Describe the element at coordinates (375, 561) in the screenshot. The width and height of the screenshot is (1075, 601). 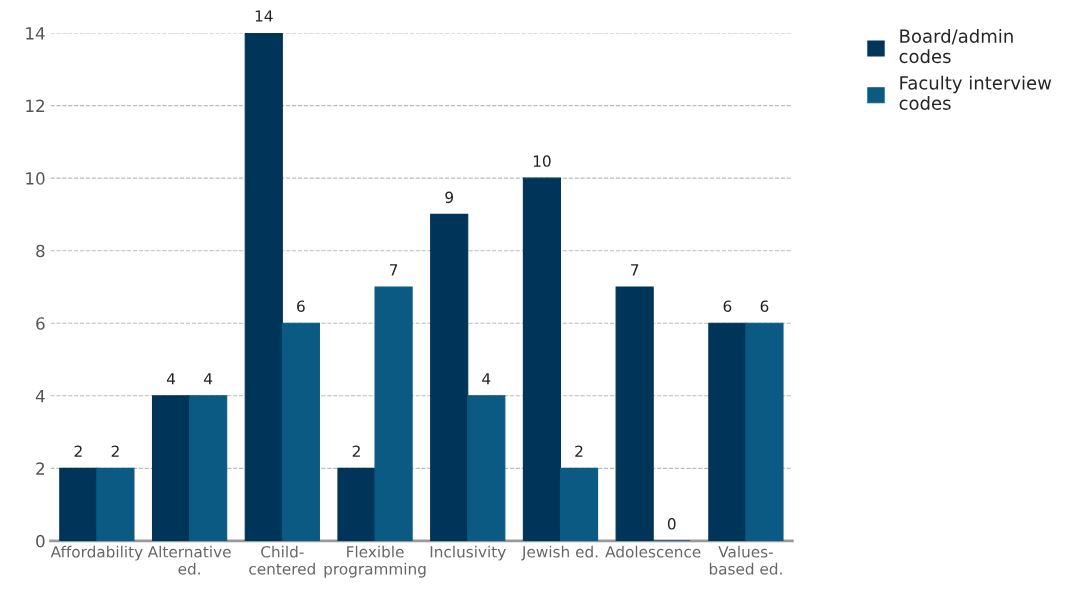
I see `x-tick-label: Flexible programming` at that location.